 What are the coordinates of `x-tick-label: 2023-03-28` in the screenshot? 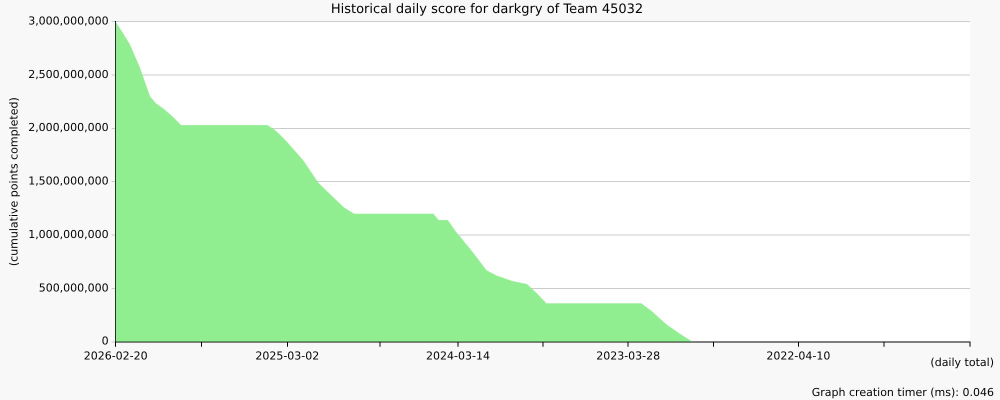 It's located at (628, 355).